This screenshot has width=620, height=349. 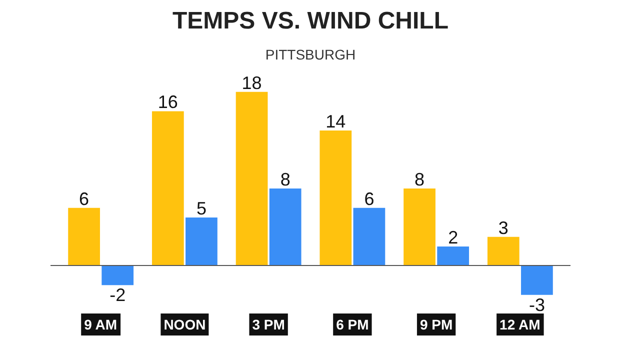 What do you see at coordinates (168, 102) in the screenshot?
I see `data-label: 16` at bounding box center [168, 102].